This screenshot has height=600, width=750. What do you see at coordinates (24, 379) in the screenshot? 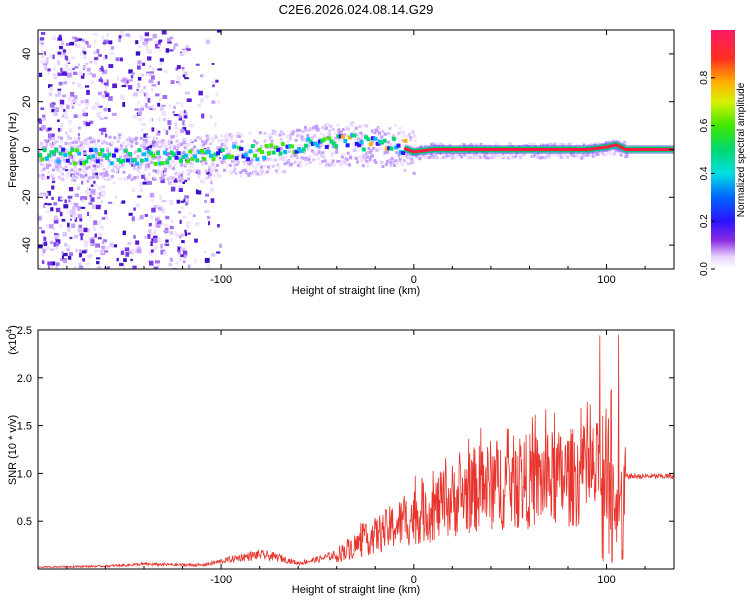
I see `y-tick-label: 2.0` at bounding box center [24, 379].